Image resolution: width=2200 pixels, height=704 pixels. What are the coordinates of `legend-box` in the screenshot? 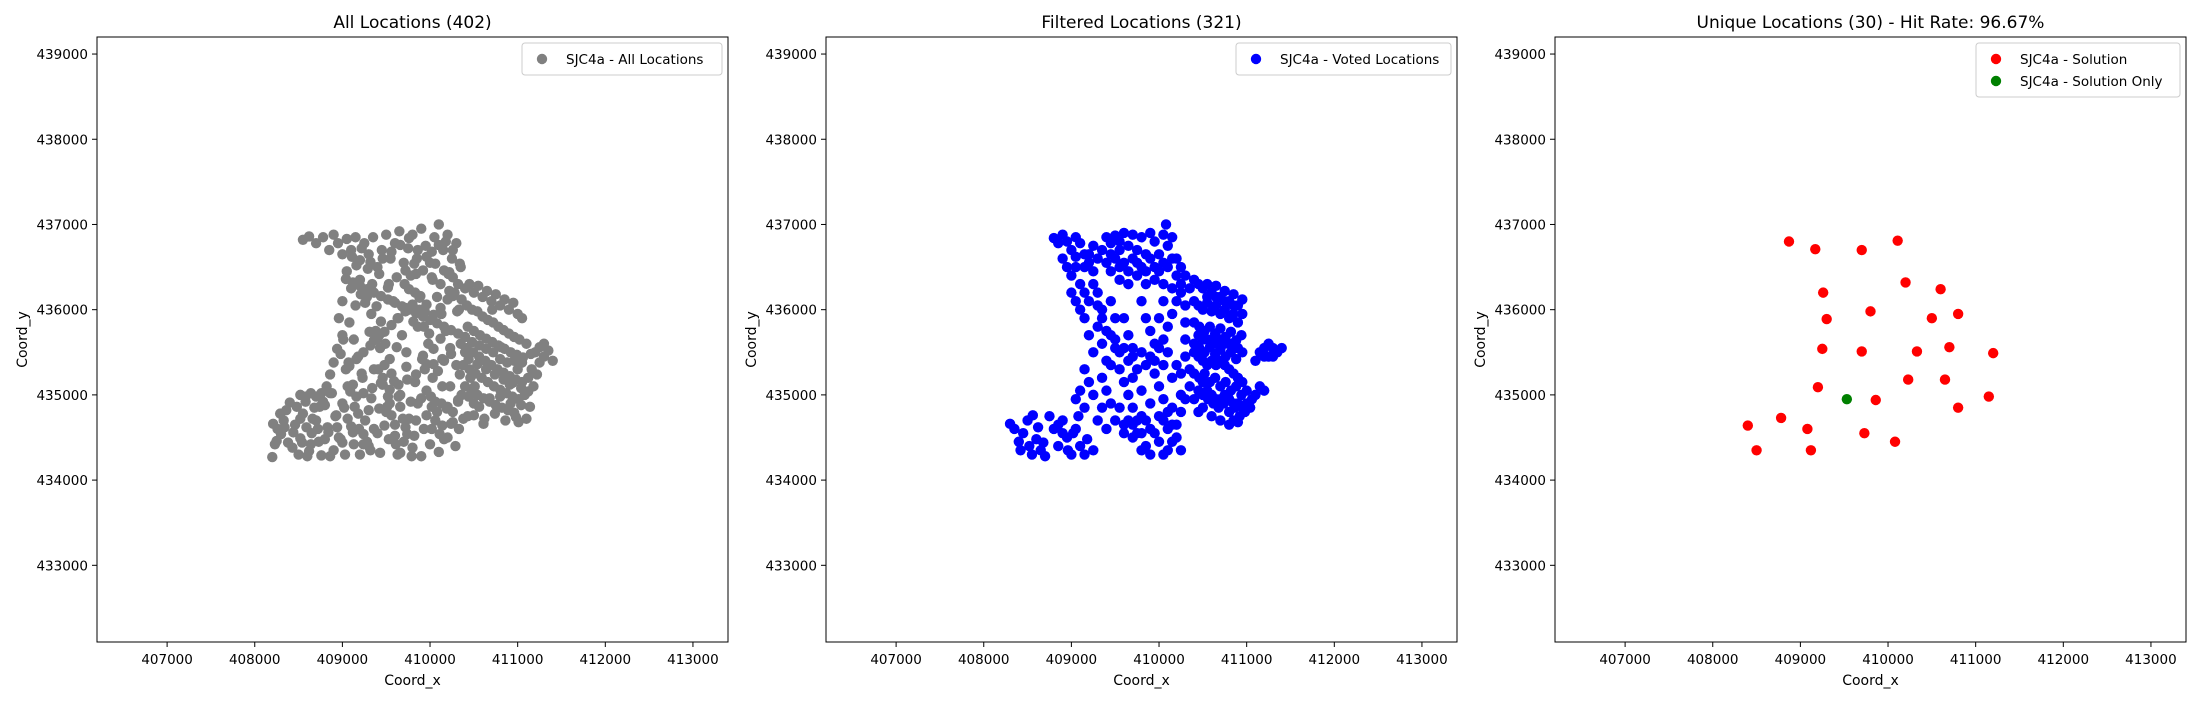 It's located at (622, 59).